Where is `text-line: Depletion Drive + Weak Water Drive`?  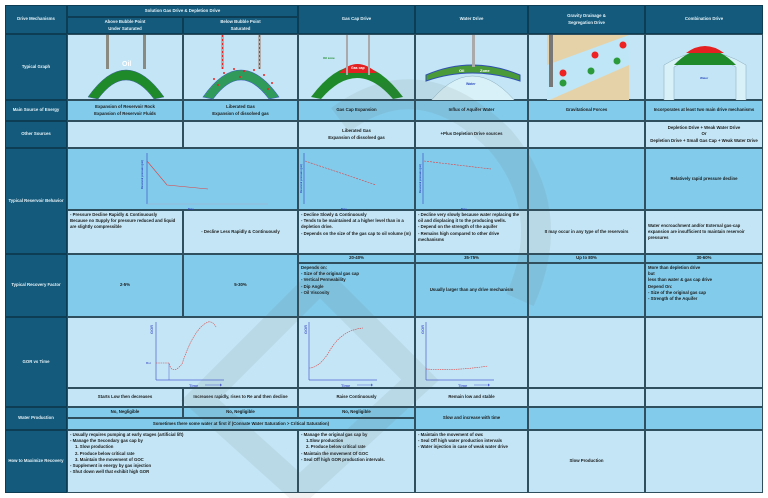 text-line: Depletion Drive + Weak Water Drive is located at coordinates (704, 128).